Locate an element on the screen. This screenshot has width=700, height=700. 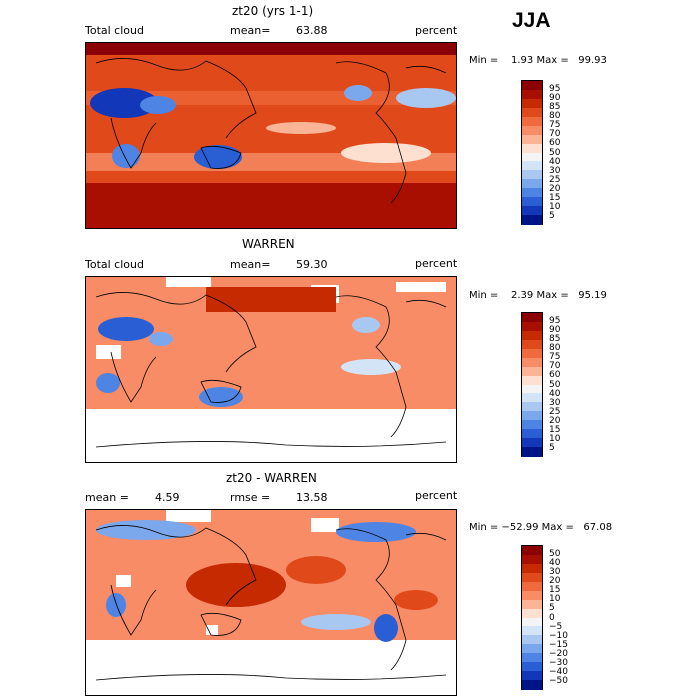
panel-2-coastlines is located at coordinates (271, 370).